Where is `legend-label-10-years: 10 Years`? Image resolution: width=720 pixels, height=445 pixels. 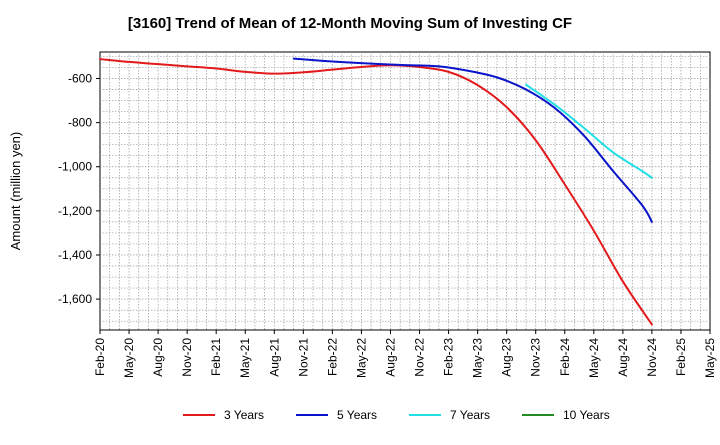 legend-label-10-years: 10 Years is located at coordinates (586, 415).